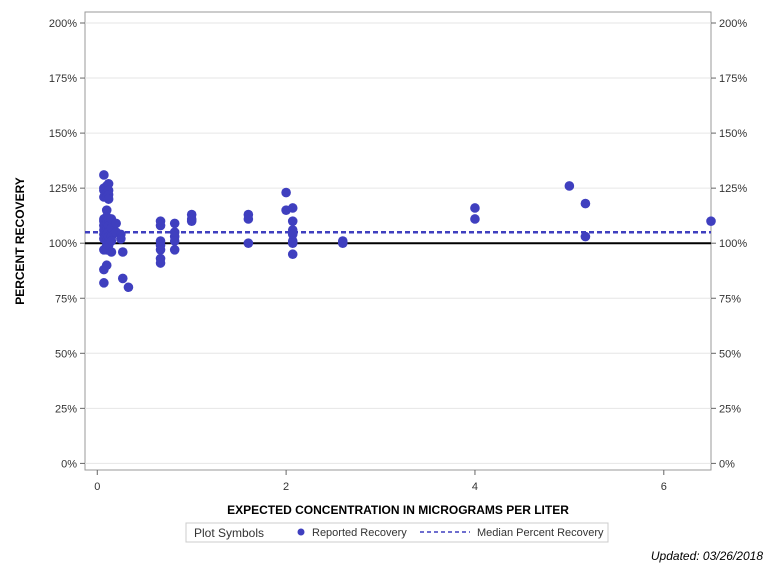  Describe the element at coordinates (733, 244) in the screenshot. I see `y-tick-label-right: 100%` at that location.